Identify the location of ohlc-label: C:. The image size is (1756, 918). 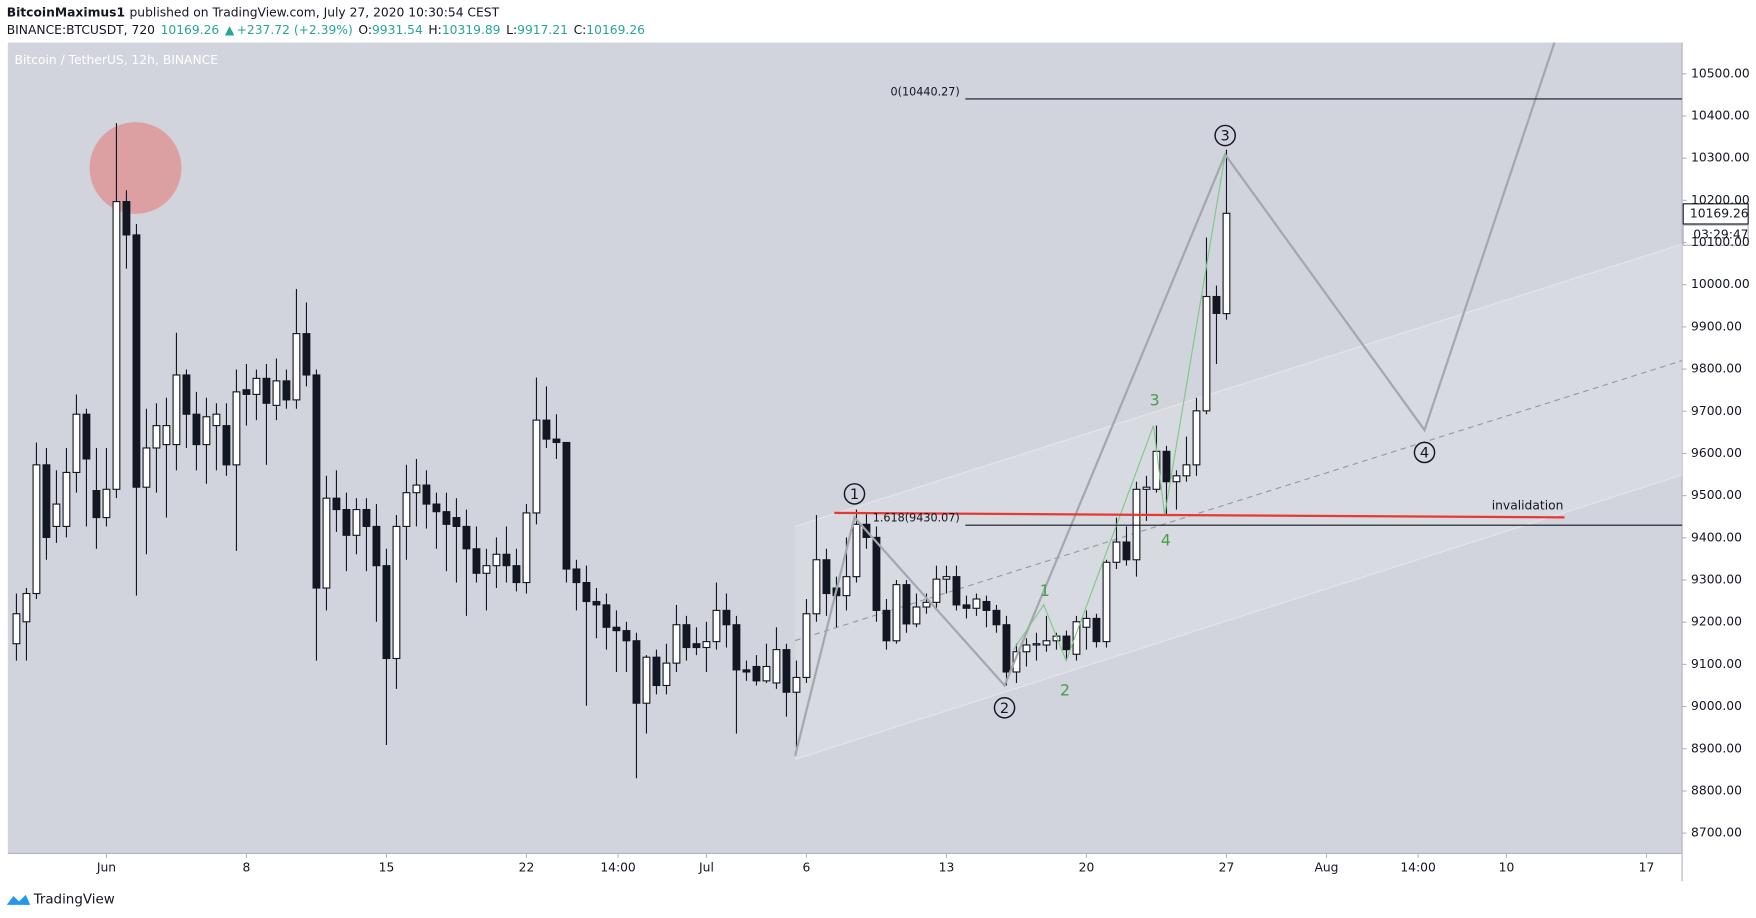
(580, 30).